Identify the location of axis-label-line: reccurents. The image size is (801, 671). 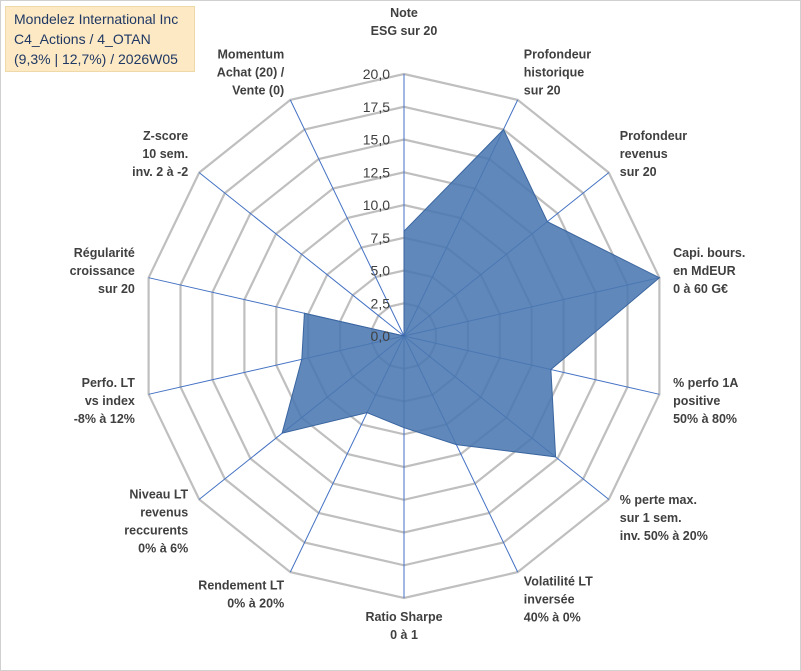
(156, 531).